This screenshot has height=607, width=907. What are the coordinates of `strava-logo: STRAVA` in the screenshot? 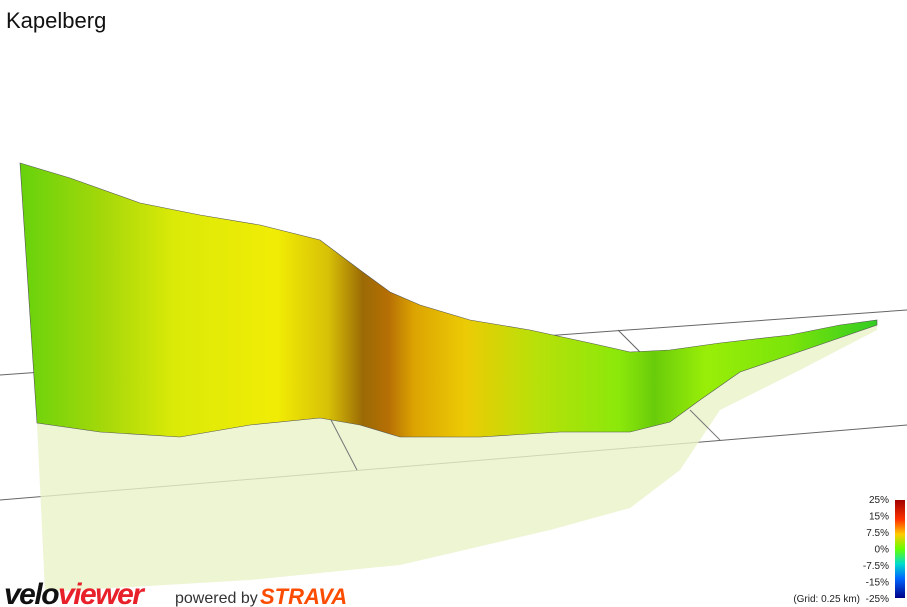 It's located at (303, 595).